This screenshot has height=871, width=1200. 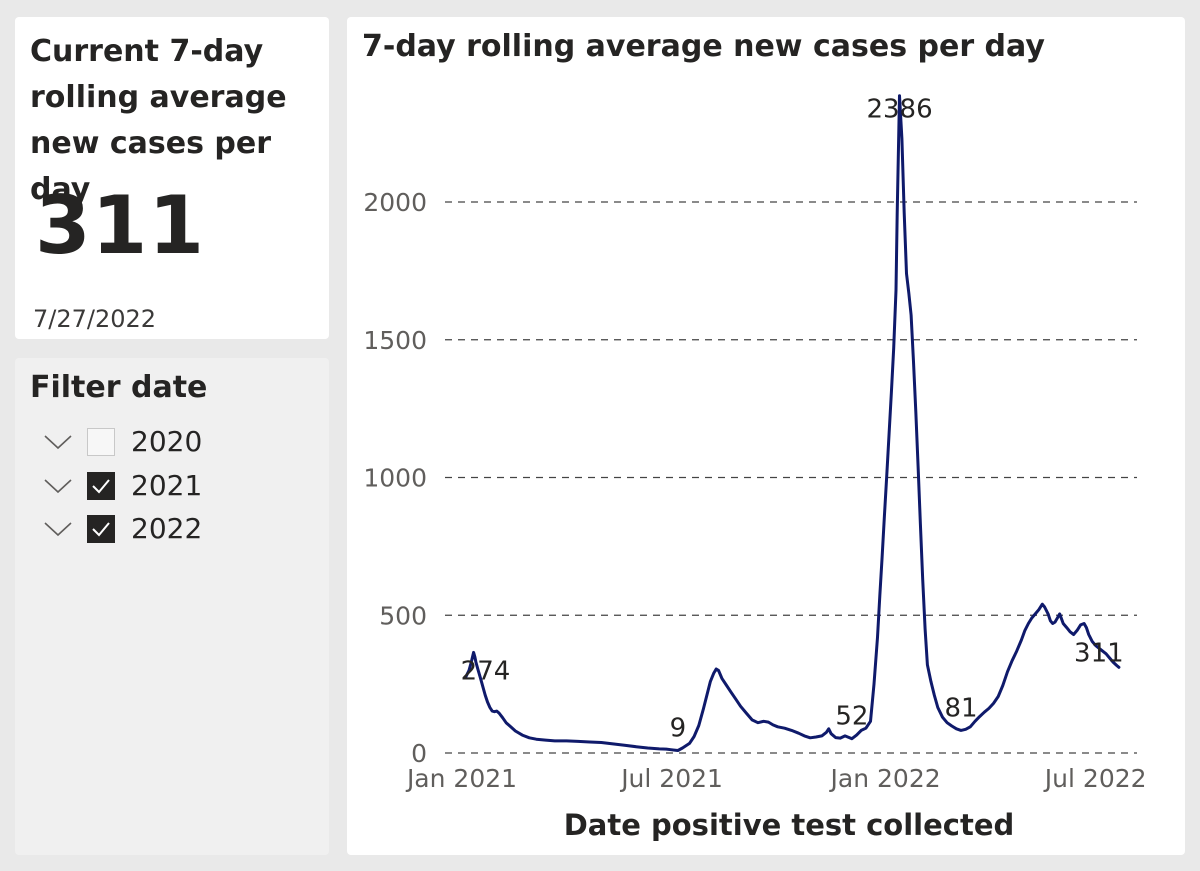 I want to click on filter-checkbox-2022, so click(x=101, y=529).